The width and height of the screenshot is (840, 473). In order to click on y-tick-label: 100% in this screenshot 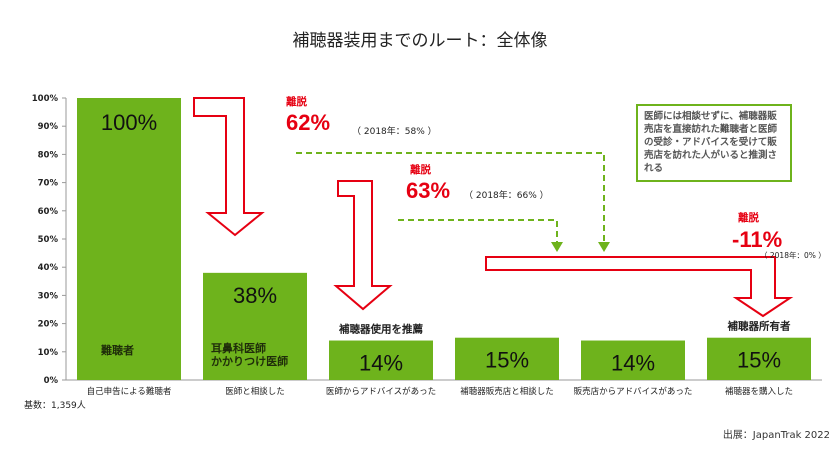, I will do `click(45, 99)`.